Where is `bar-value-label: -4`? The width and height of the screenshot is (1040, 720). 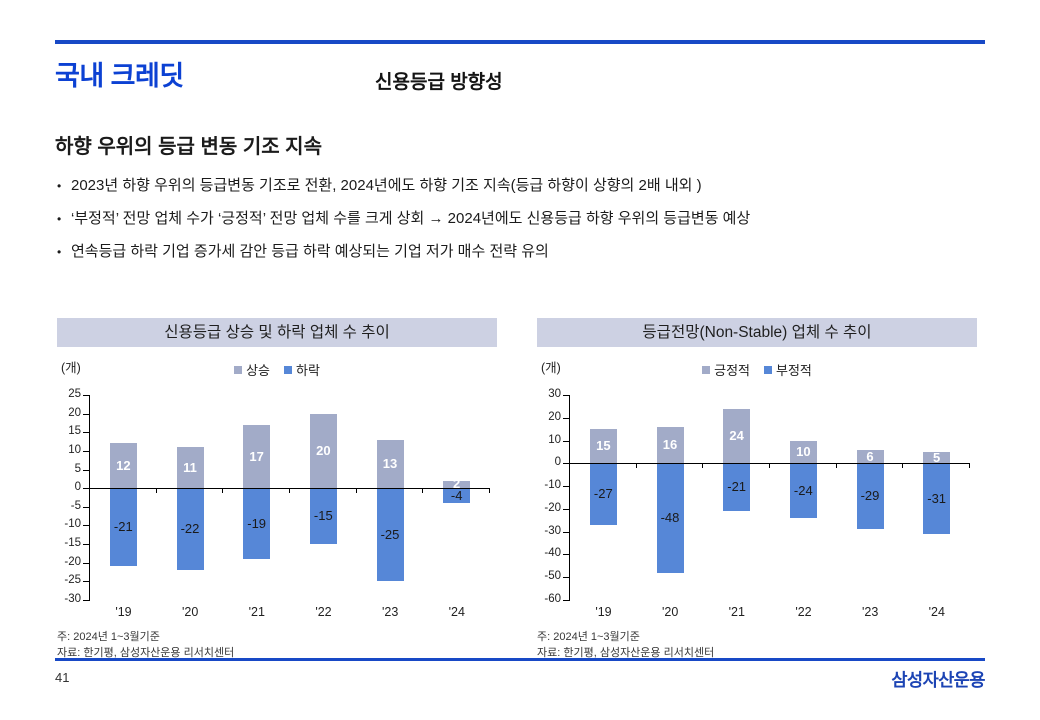 bar-value-label: -4 is located at coordinates (456, 495).